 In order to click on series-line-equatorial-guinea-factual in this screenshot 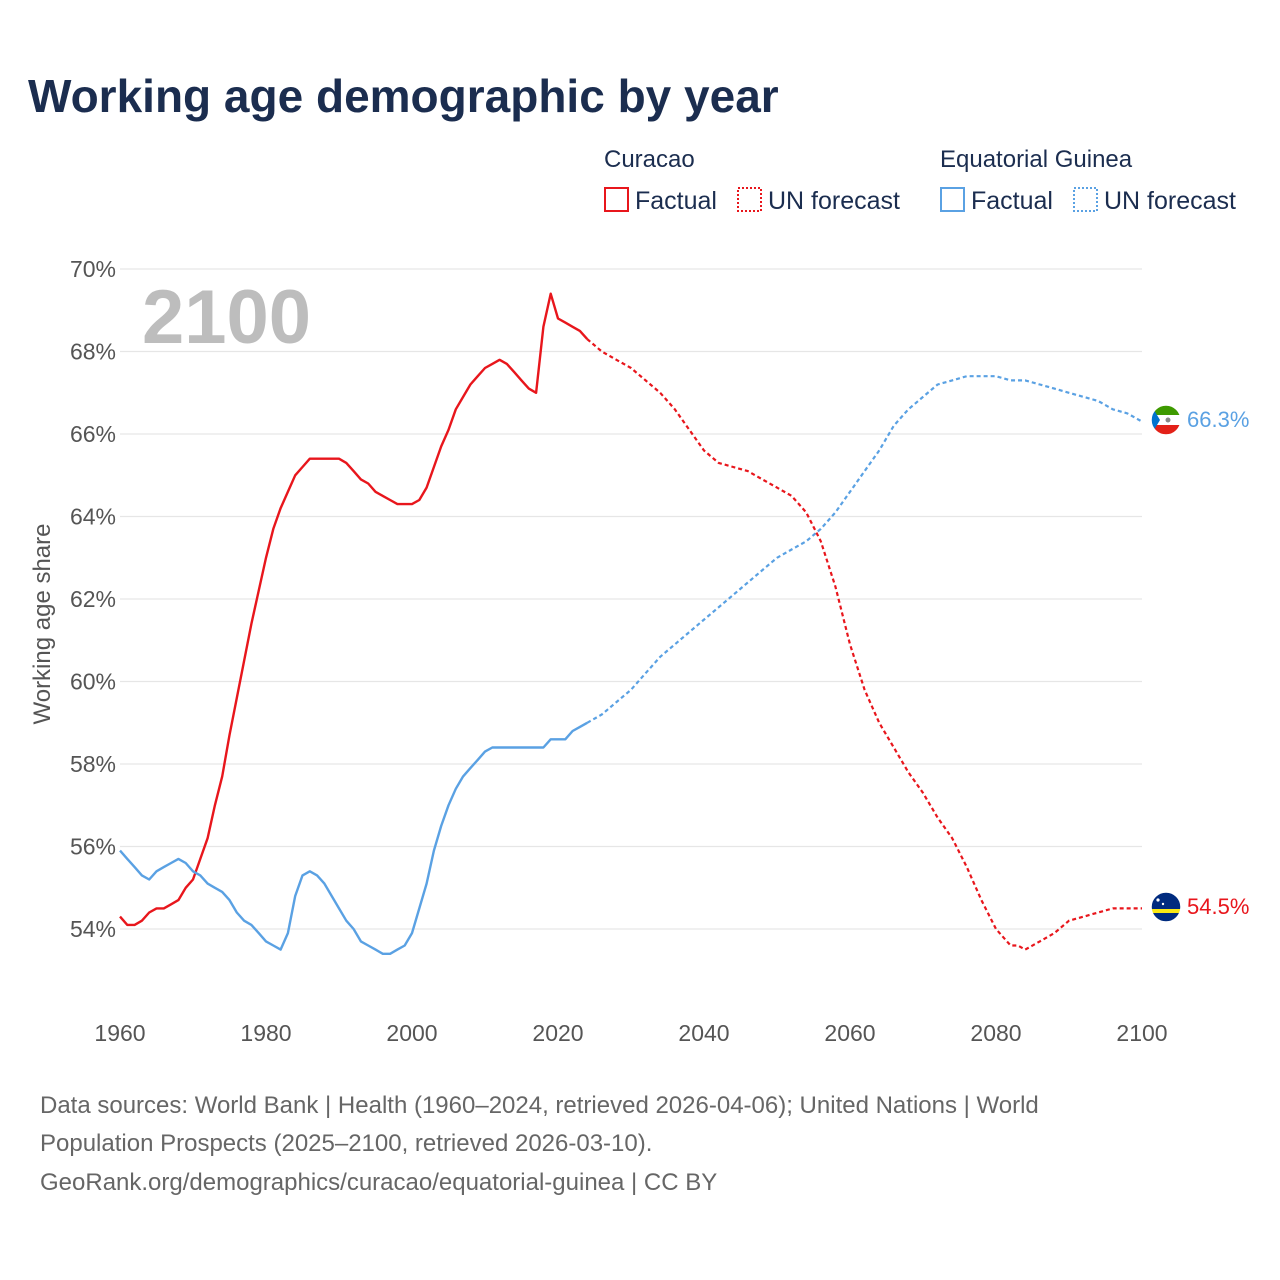, I will do `click(353, 838)`.